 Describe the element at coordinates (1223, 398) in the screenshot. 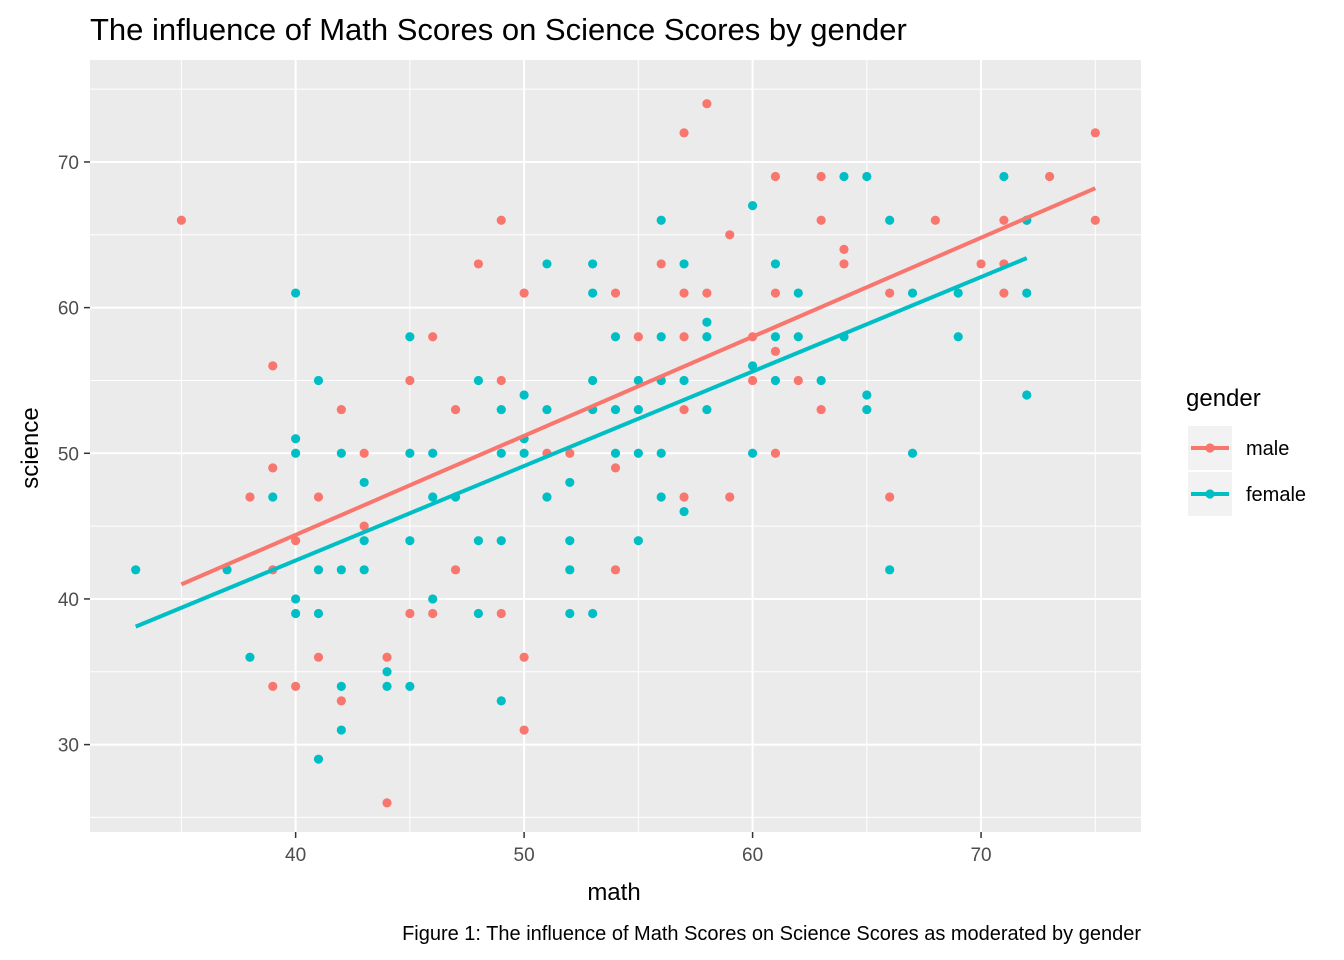

I see `legend-title: gender` at that location.